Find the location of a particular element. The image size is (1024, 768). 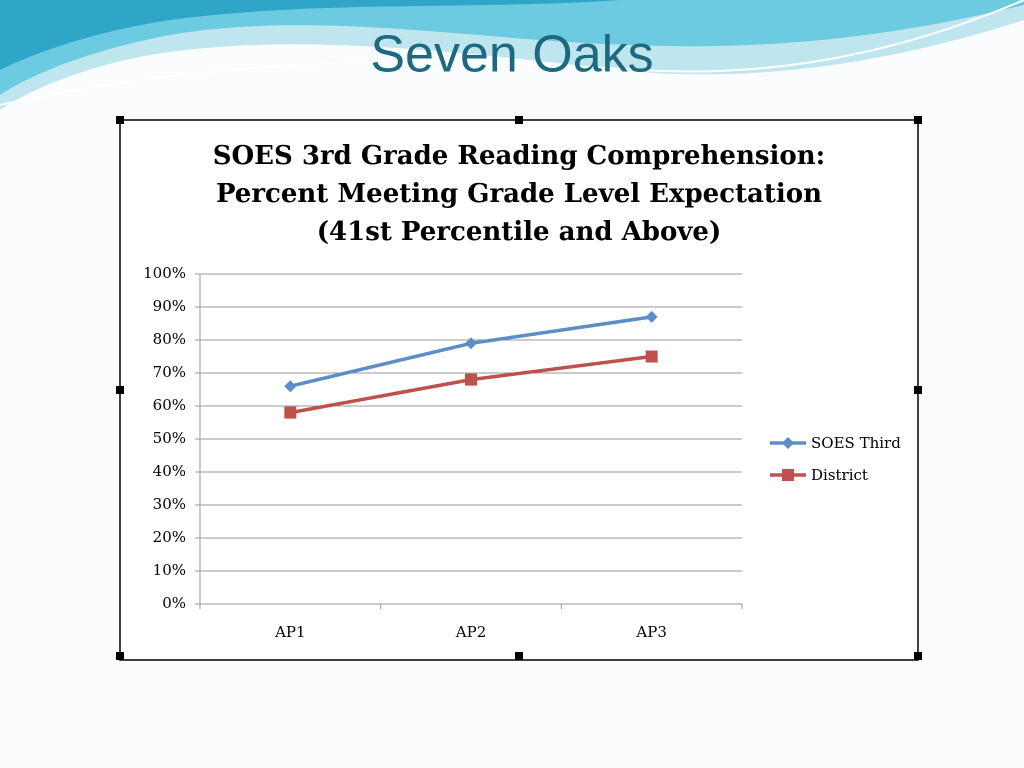

chart-title: SOES 3rd Grade Reading Comprehension: is located at coordinates (519, 156).